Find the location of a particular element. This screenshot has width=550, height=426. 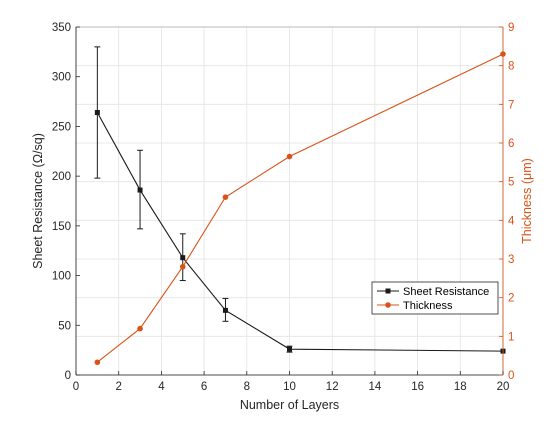

y-right-tick-label: 1 is located at coordinates (511, 337).